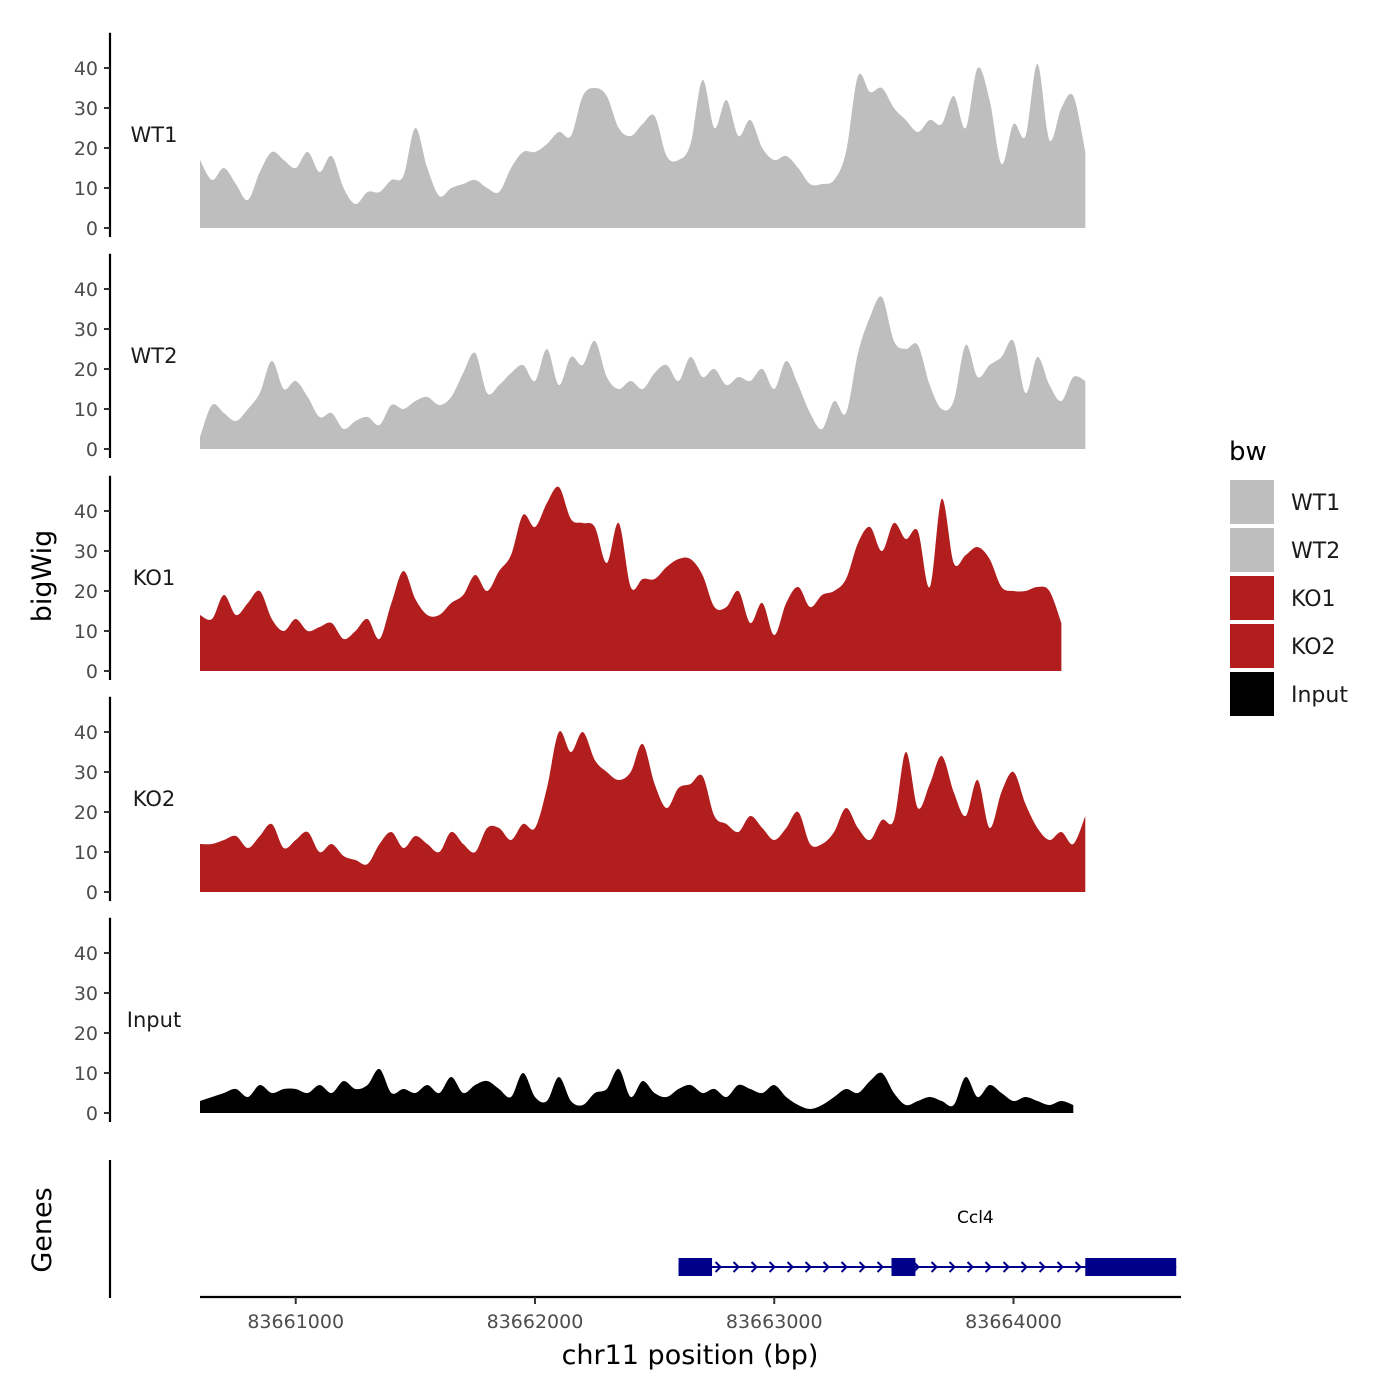 Image resolution: width=1400 pixels, height=1400 pixels. Describe the element at coordinates (975, 1218) in the screenshot. I see `gene-name-label: Ccl4` at that location.